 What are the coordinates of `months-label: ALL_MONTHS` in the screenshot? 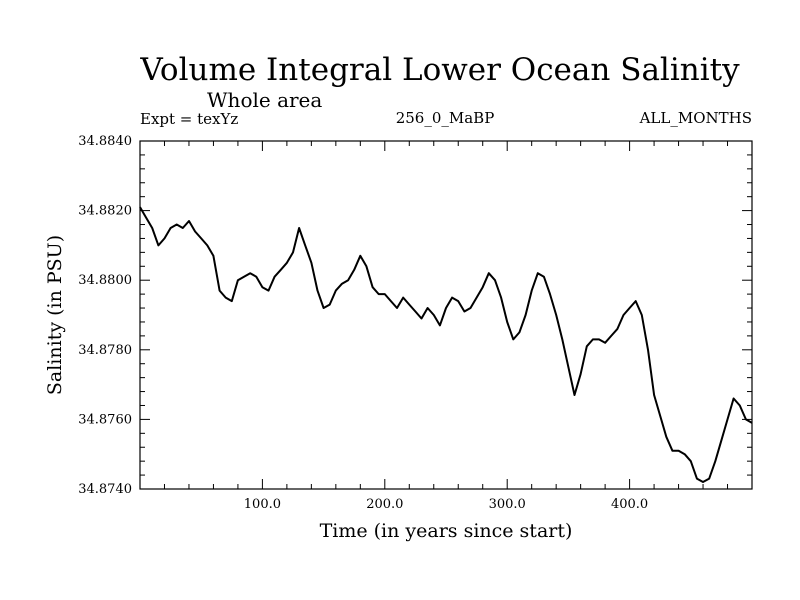 It's located at (695, 118).